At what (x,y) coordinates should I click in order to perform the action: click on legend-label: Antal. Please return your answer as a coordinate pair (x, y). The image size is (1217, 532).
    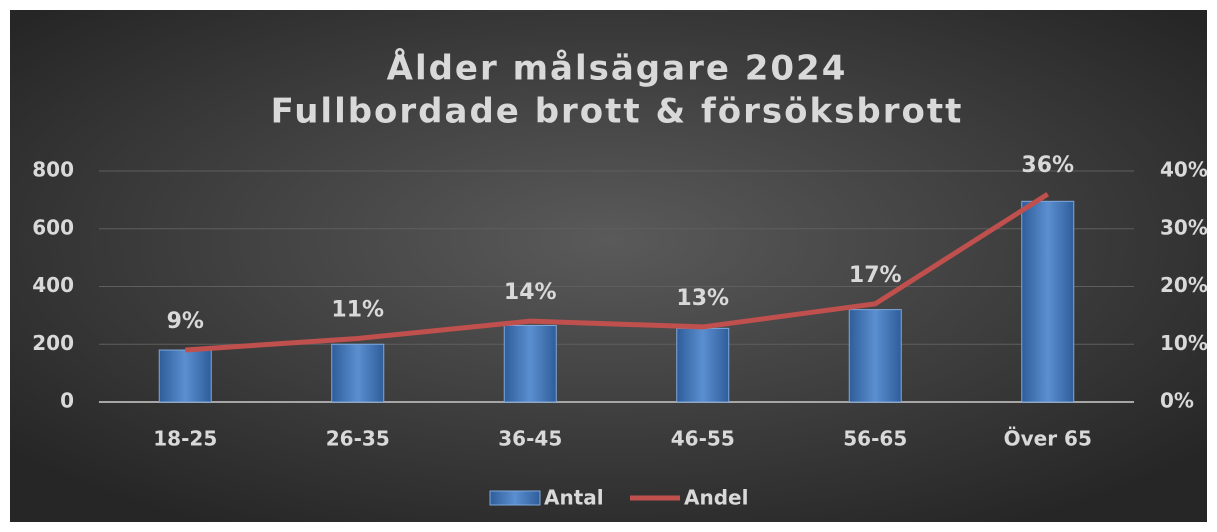
    Looking at the image, I should click on (574, 498).